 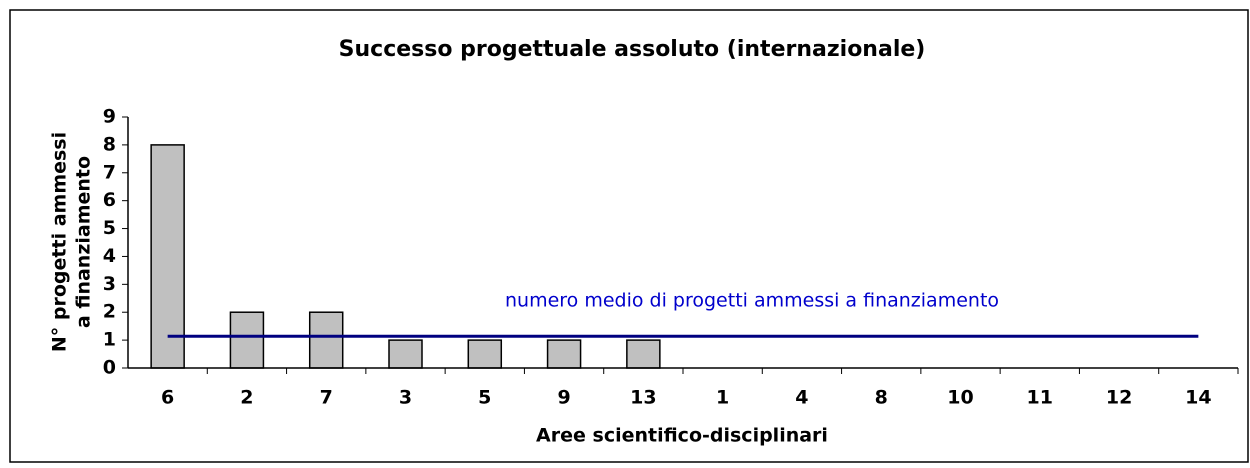 What do you see at coordinates (326, 398) in the screenshot?
I see `x-tick-label: 7` at bounding box center [326, 398].